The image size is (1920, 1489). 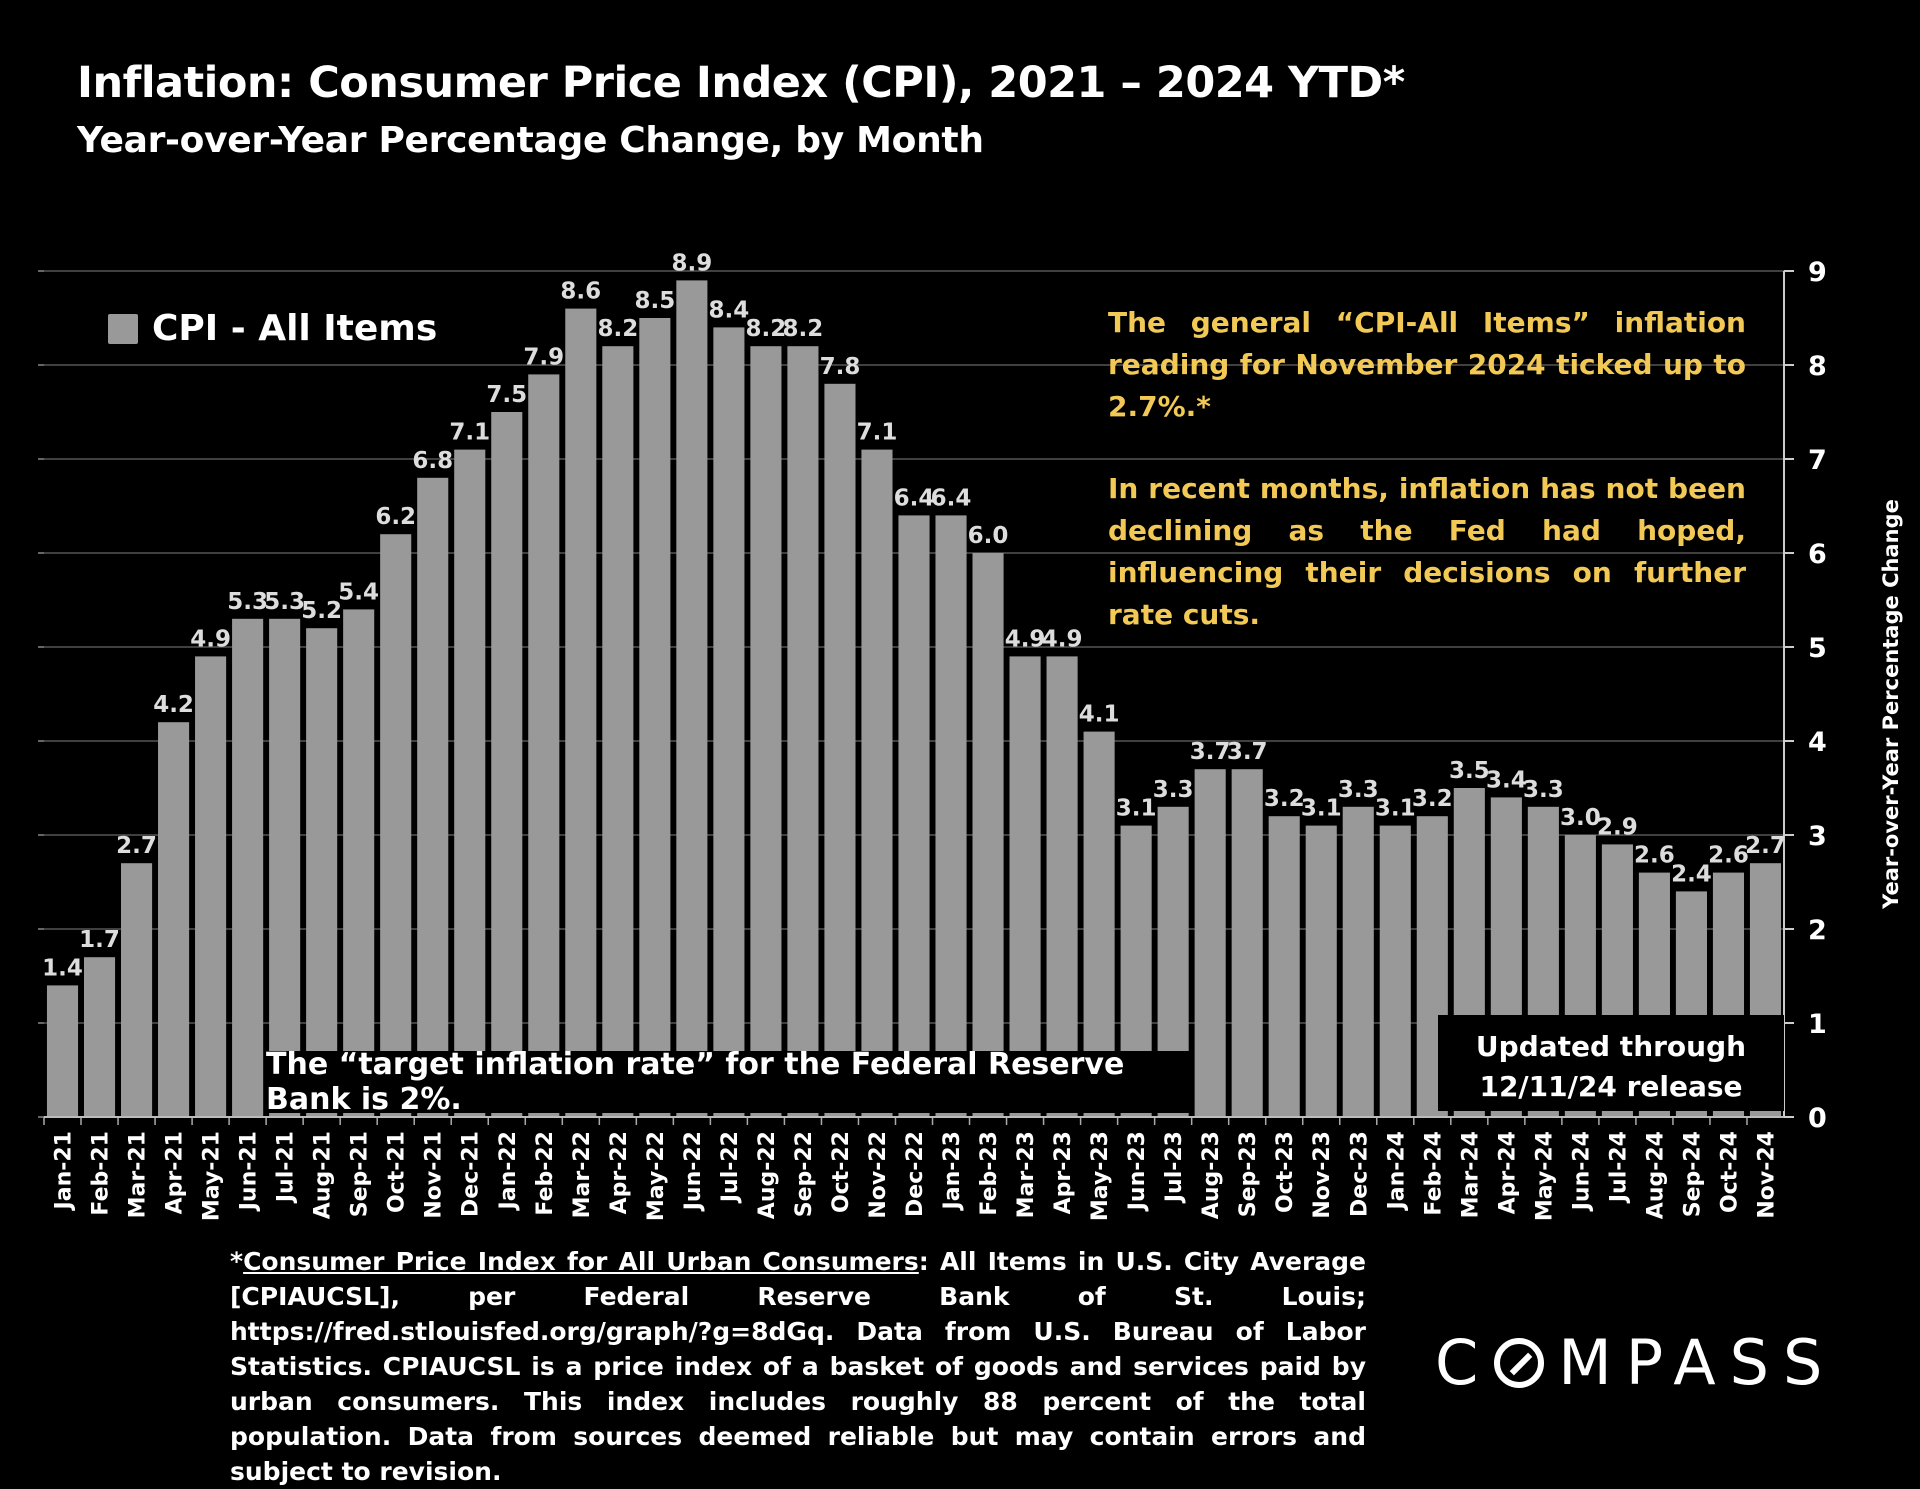 What do you see at coordinates (99, 940) in the screenshot?
I see `bar-value-label: 1.7` at bounding box center [99, 940].